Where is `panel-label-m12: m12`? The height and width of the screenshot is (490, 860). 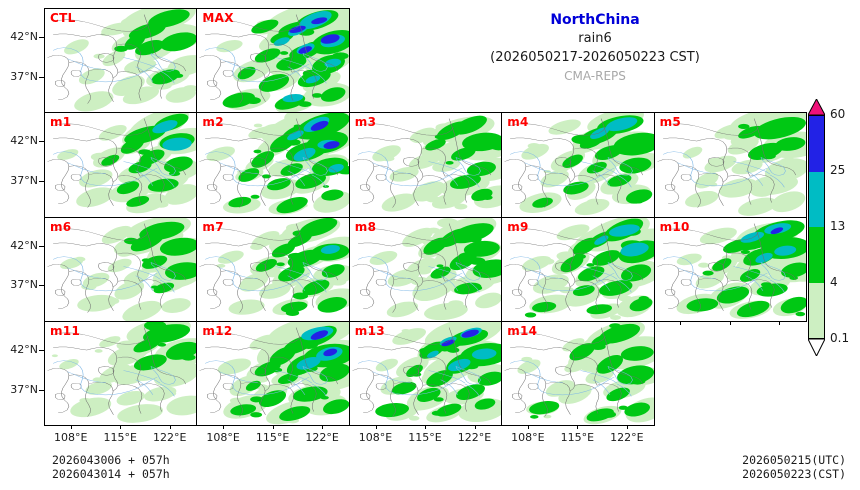
panel-label-m12: m12 is located at coordinates (217, 330).